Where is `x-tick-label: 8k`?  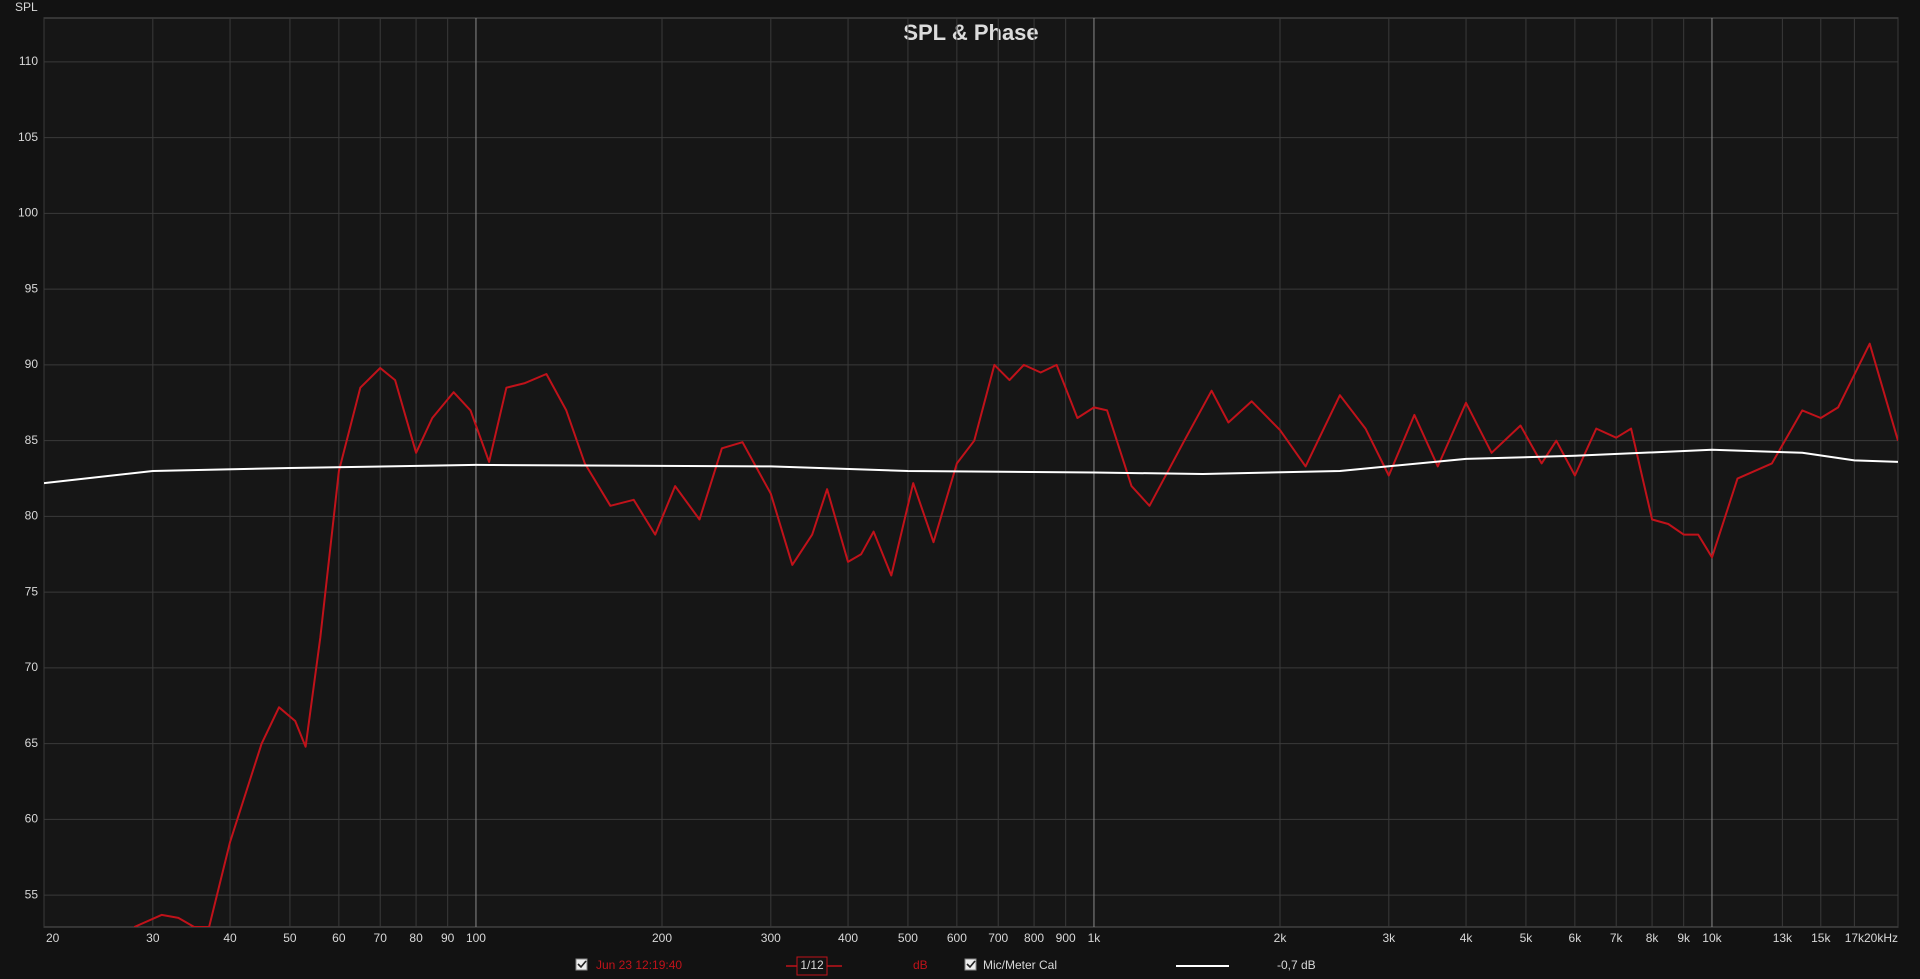 x-tick-label: 8k is located at coordinates (1653, 938).